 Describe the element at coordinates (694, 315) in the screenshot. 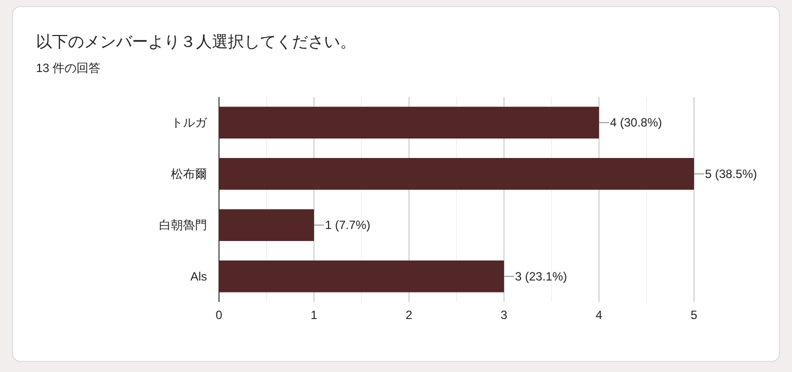

I see `x-tick-label: 5` at that location.